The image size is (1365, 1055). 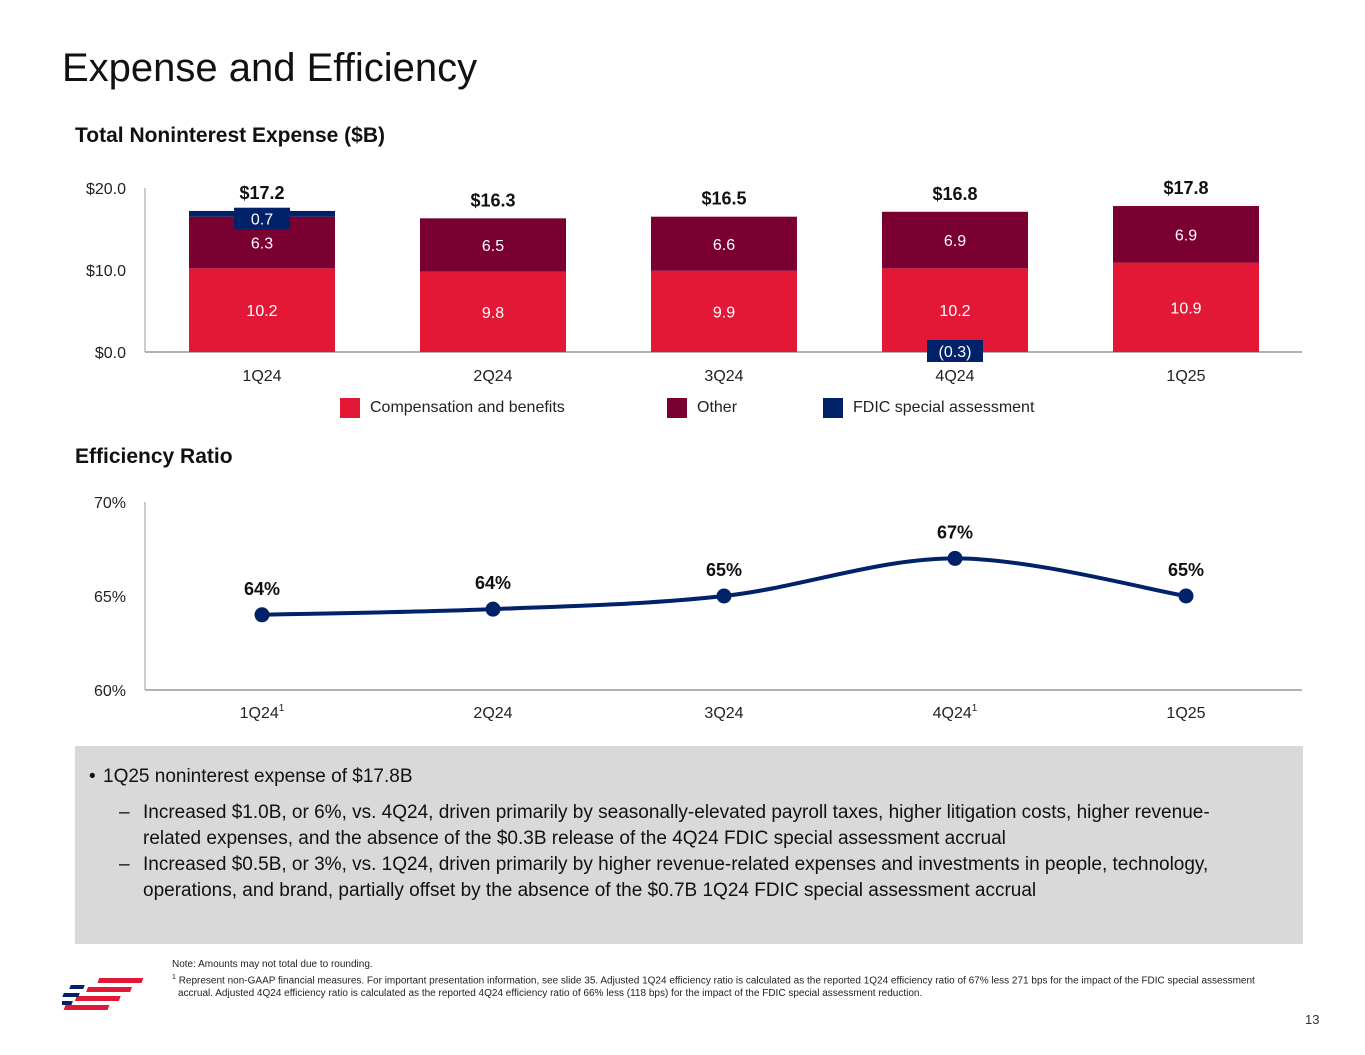 I want to click on x-tick-label: 4Q241, so click(x=955, y=712).